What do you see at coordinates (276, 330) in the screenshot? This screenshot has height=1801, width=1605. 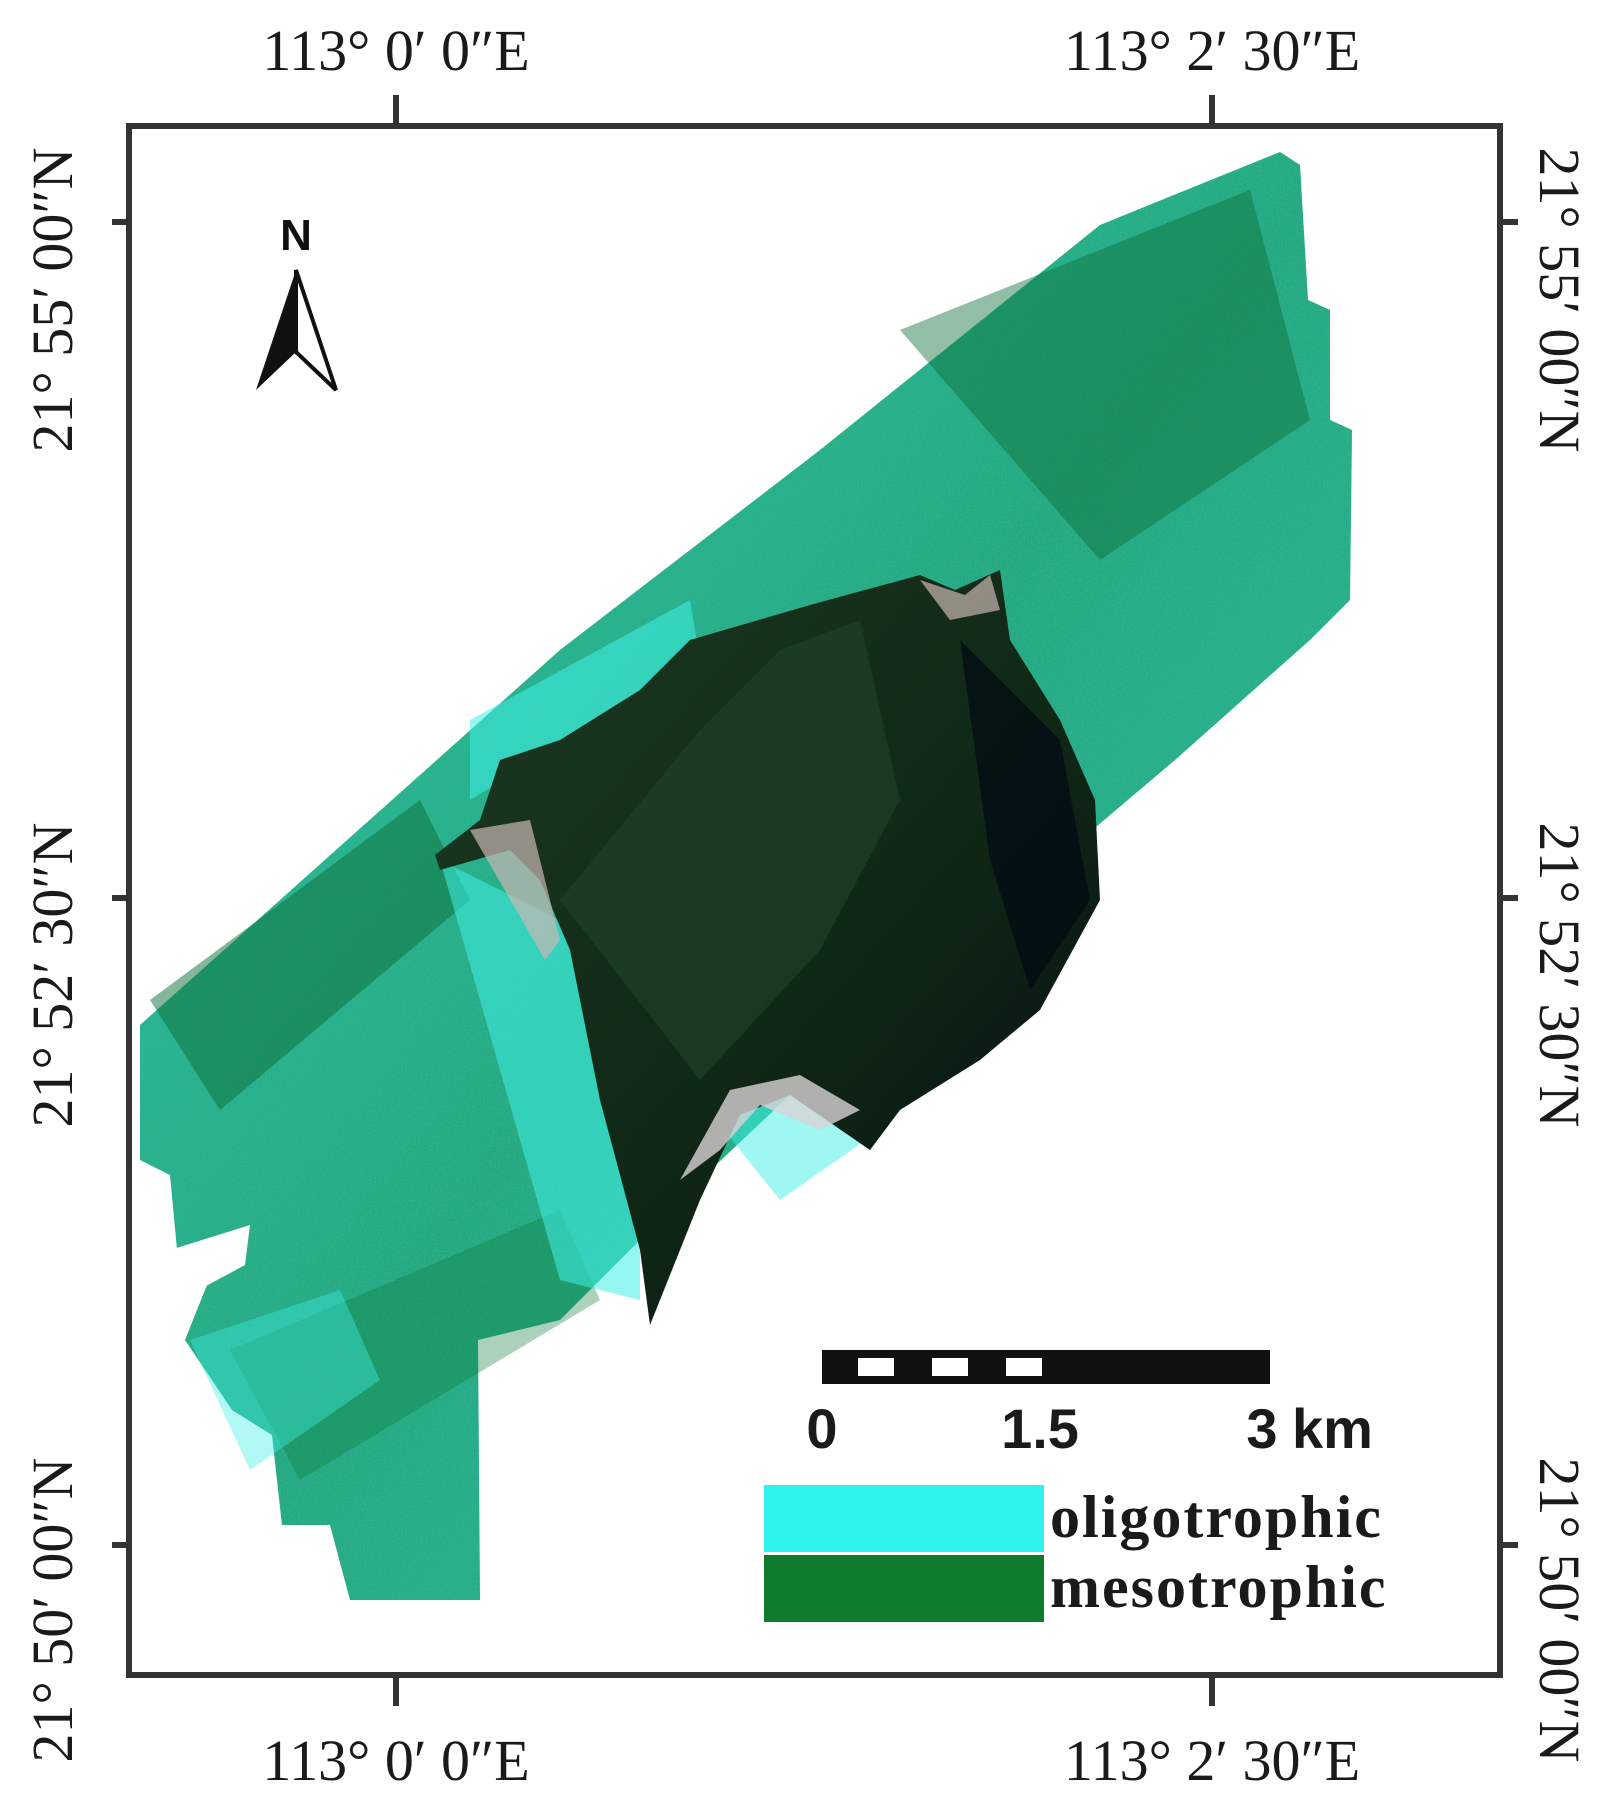 I see `north-arrow-icon` at bounding box center [276, 330].